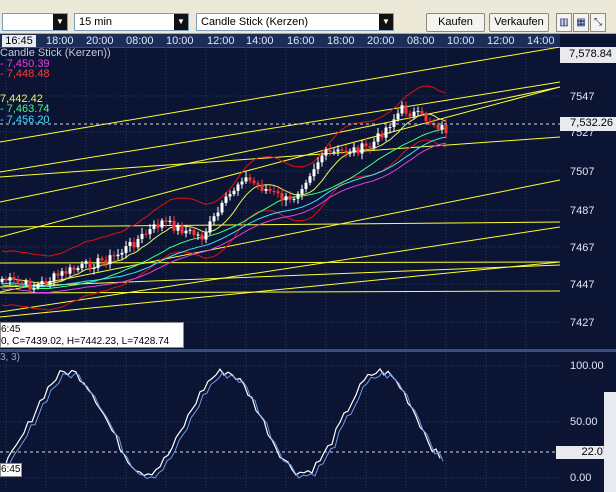 This screenshot has width=616, height=492. What do you see at coordinates (35, 22) in the screenshot?
I see `instrument-select: ▼` at bounding box center [35, 22].